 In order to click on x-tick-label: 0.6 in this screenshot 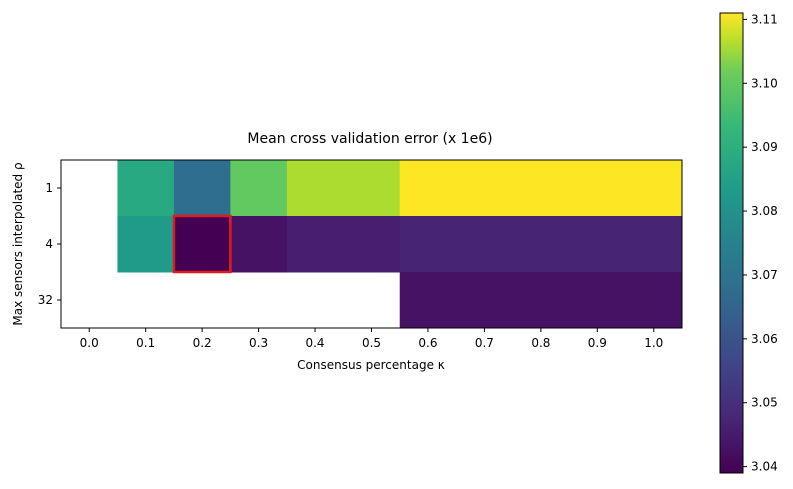, I will do `click(427, 343)`.